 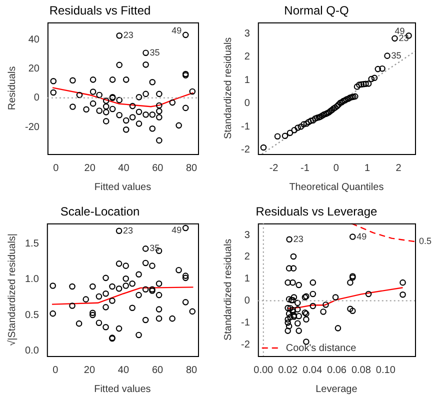 What do you see at coordinates (155, 52) in the screenshot?
I see `annotation: 35` at bounding box center [155, 52].